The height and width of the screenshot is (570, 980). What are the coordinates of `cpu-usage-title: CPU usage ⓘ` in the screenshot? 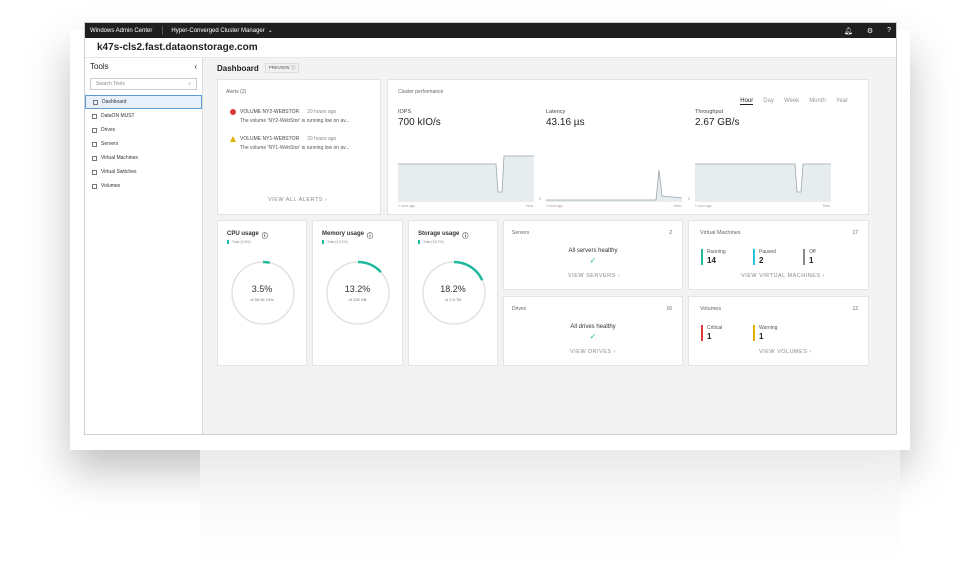 It's located at (247, 235).